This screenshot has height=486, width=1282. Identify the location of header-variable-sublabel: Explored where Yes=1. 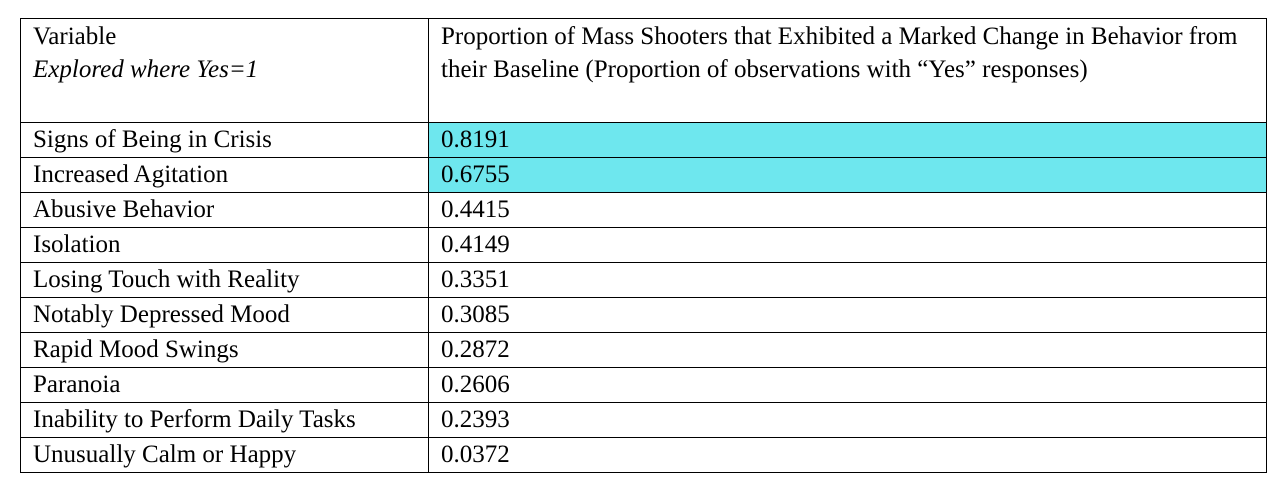
(146, 69).